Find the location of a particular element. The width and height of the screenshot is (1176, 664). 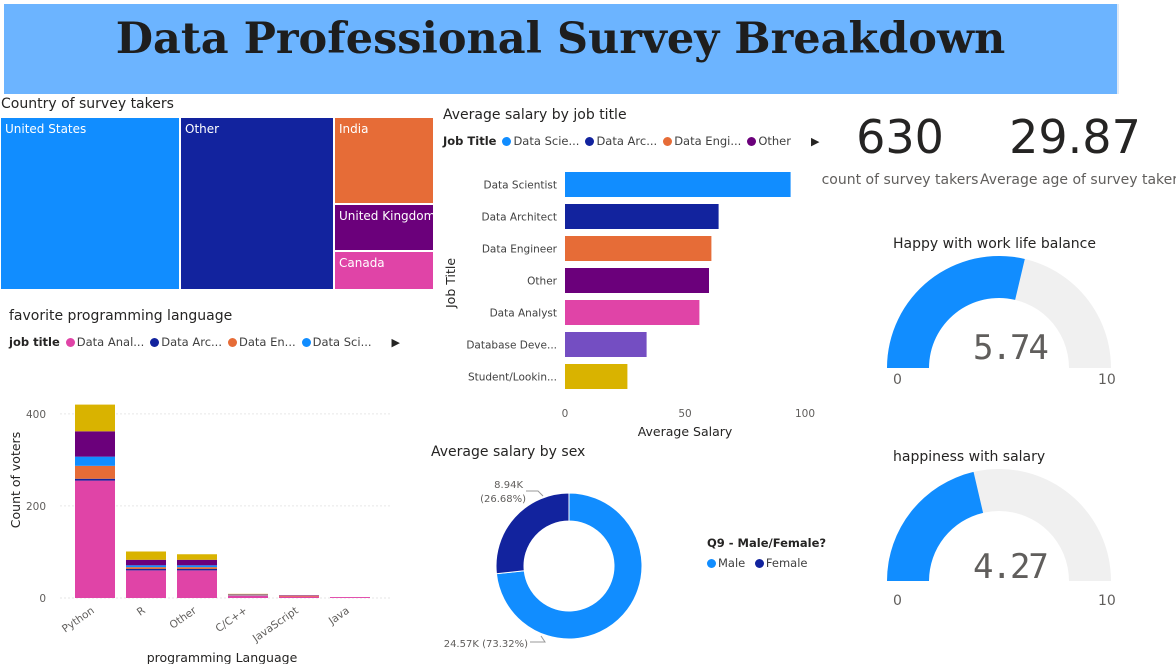

legend-label: Female is located at coordinates (786, 563).